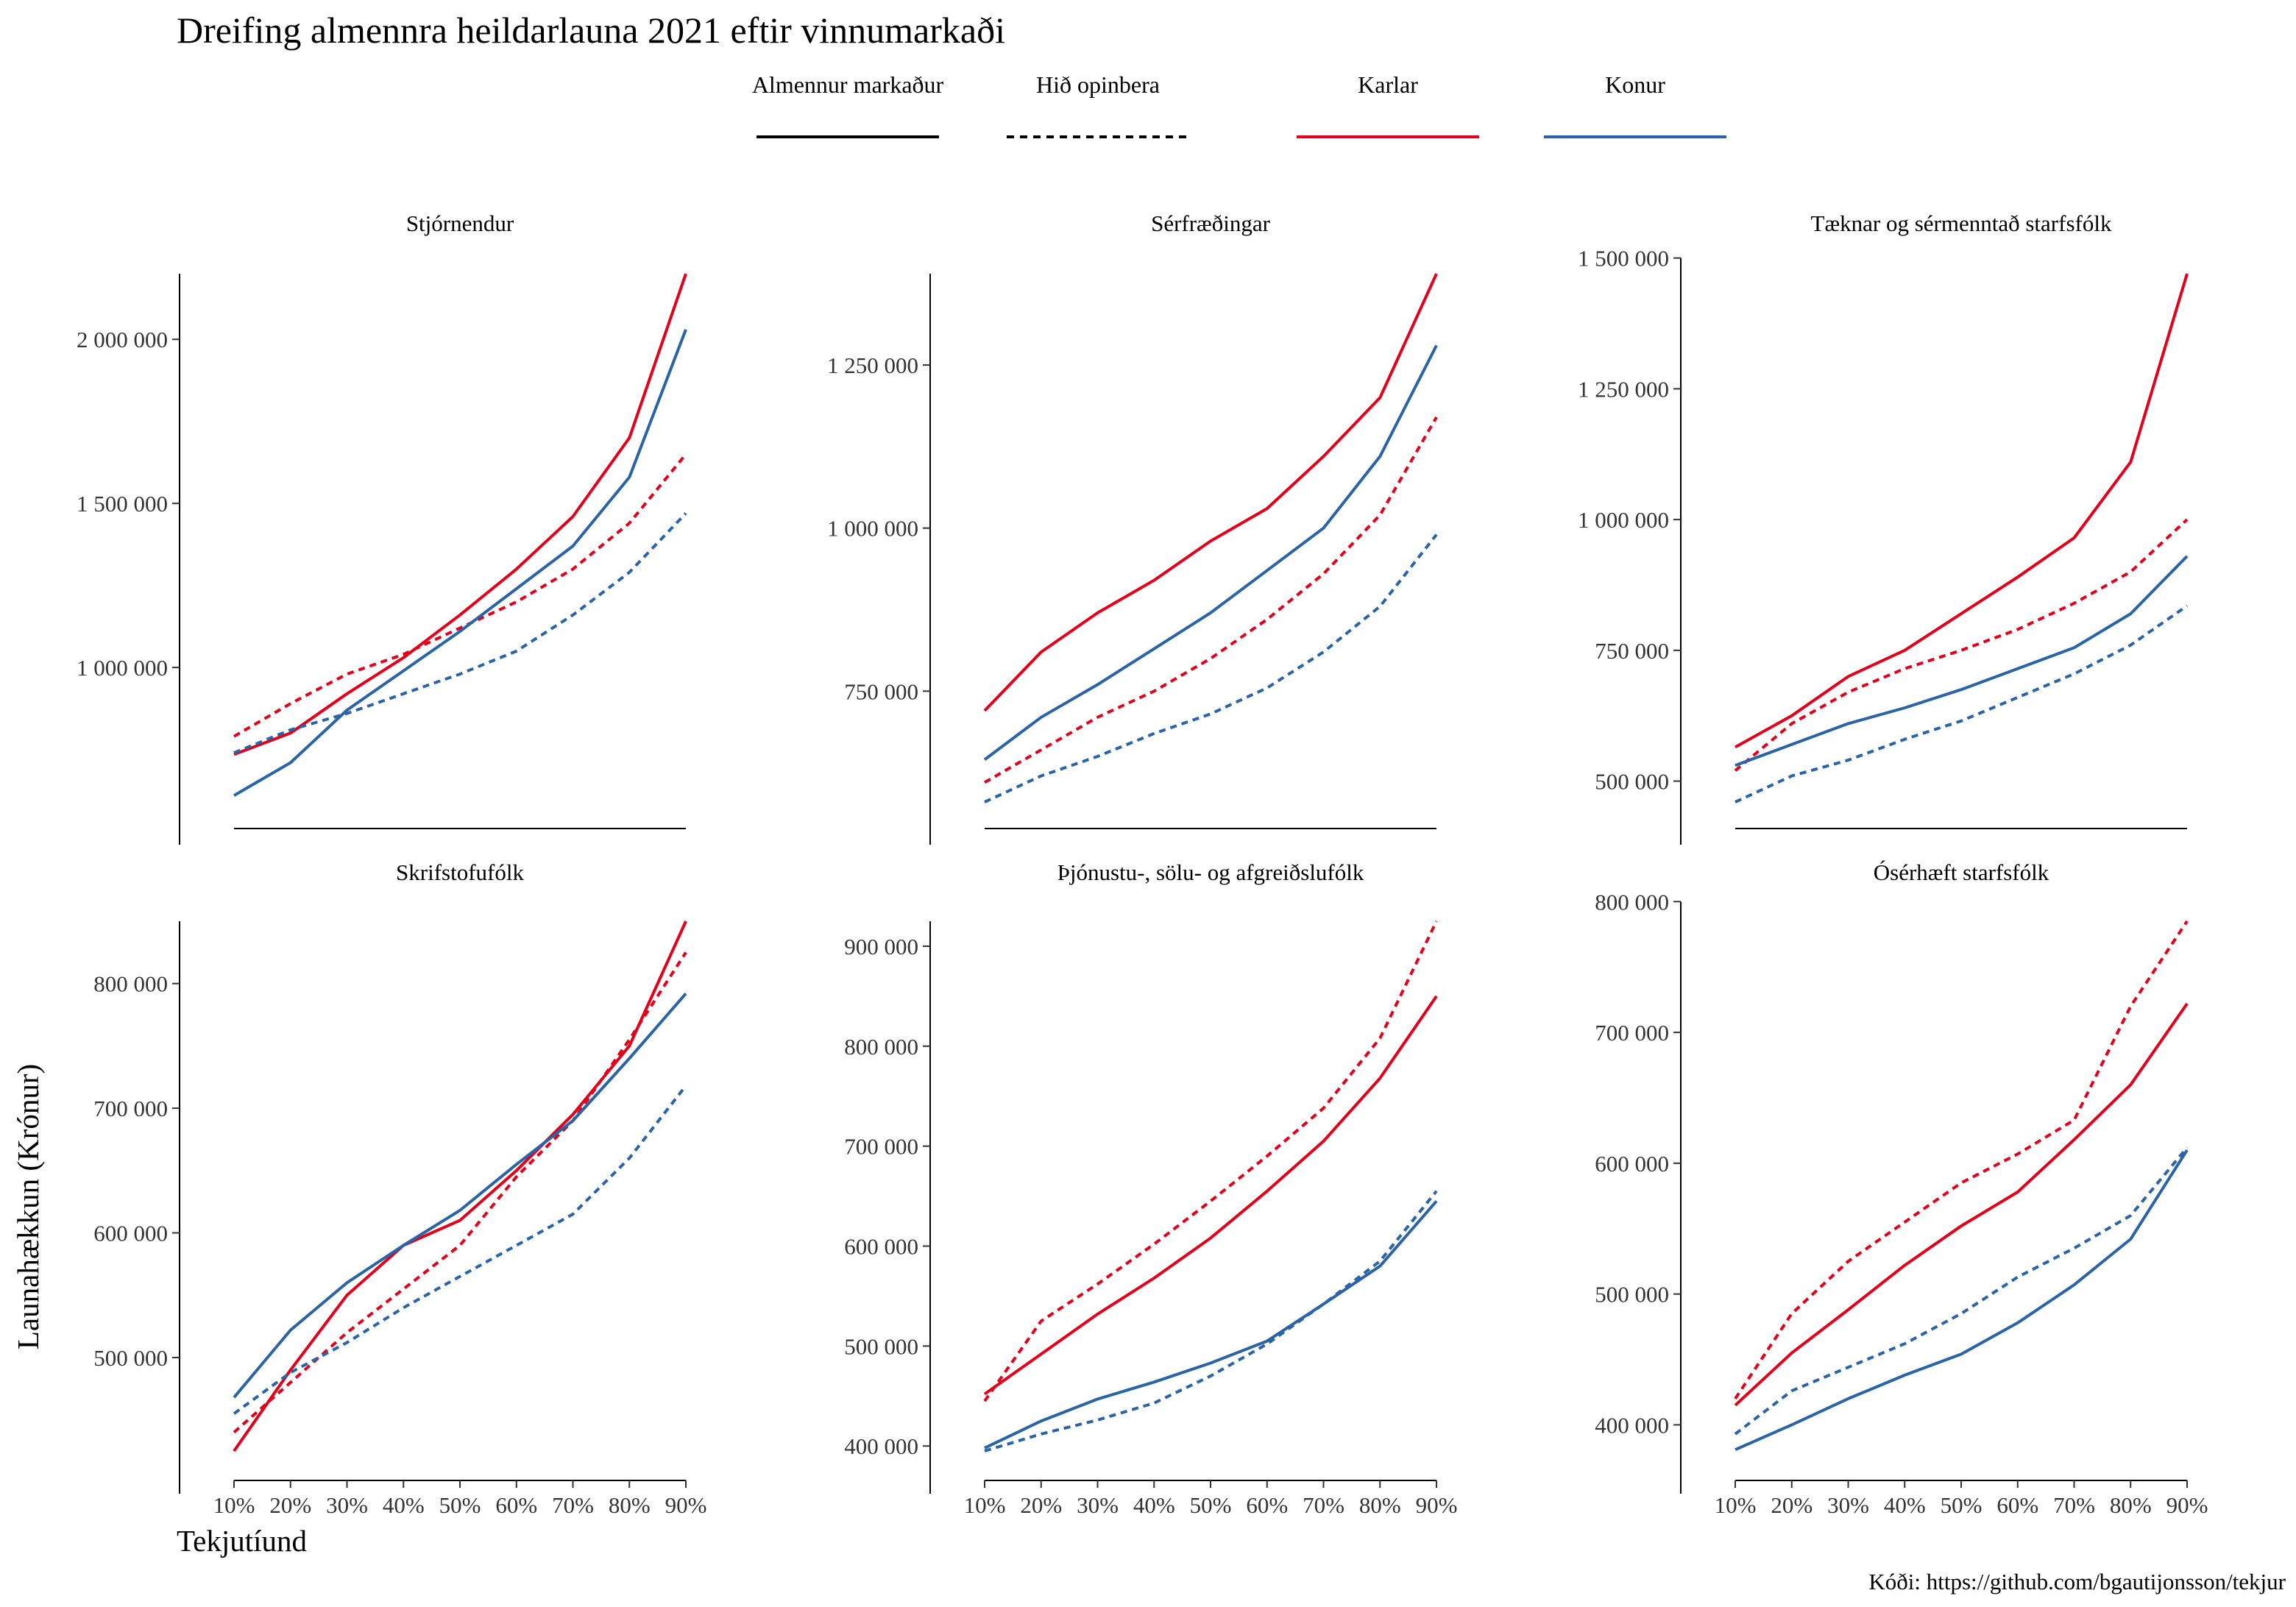 The width and height of the screenshot is (2296, 1607). Describe the element at coordinates (1239, 105) in the screenshot. I see `legend: Almennur markaður Hið opinbera Karlar Konur` at that location.